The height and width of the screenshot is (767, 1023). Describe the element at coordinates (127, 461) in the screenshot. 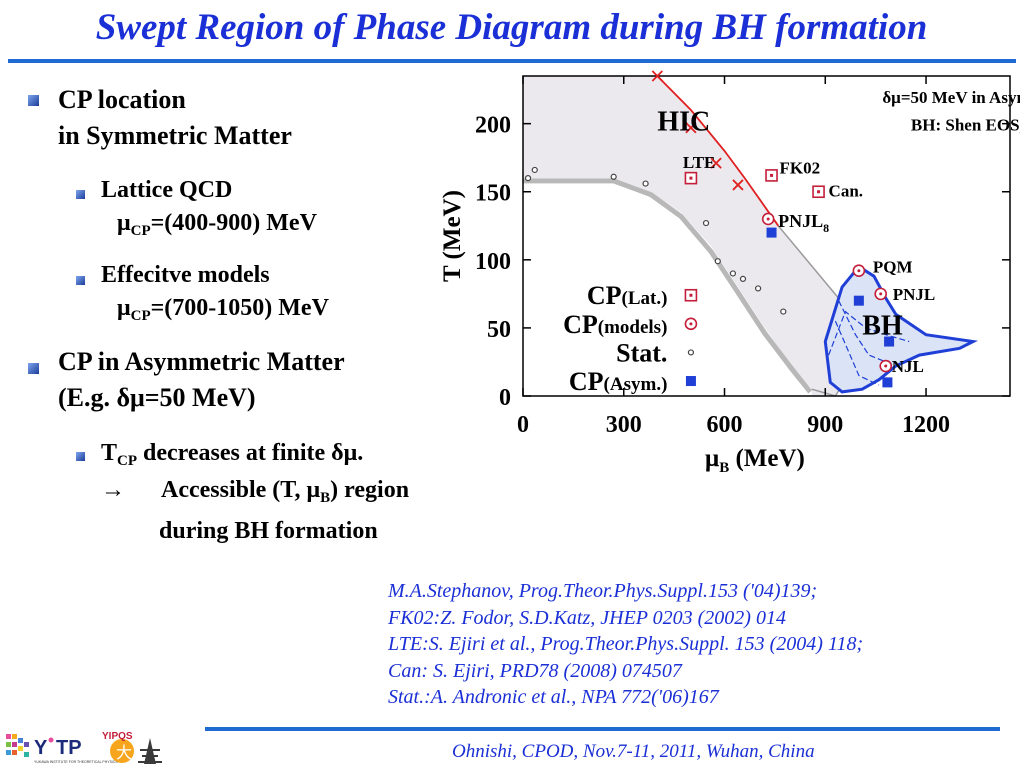

I see `subscript: CP` at that location.